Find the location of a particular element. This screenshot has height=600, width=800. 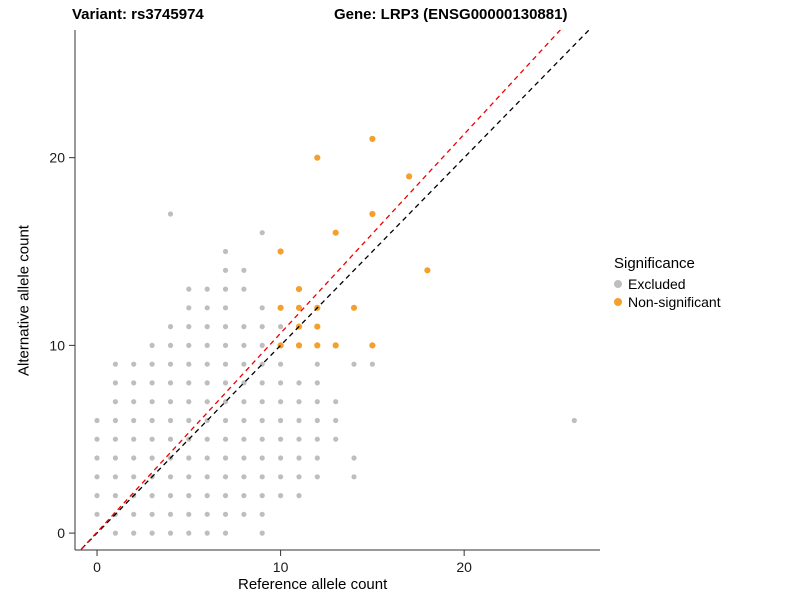

excluded-point-icon is located at coordinates (618, 284).